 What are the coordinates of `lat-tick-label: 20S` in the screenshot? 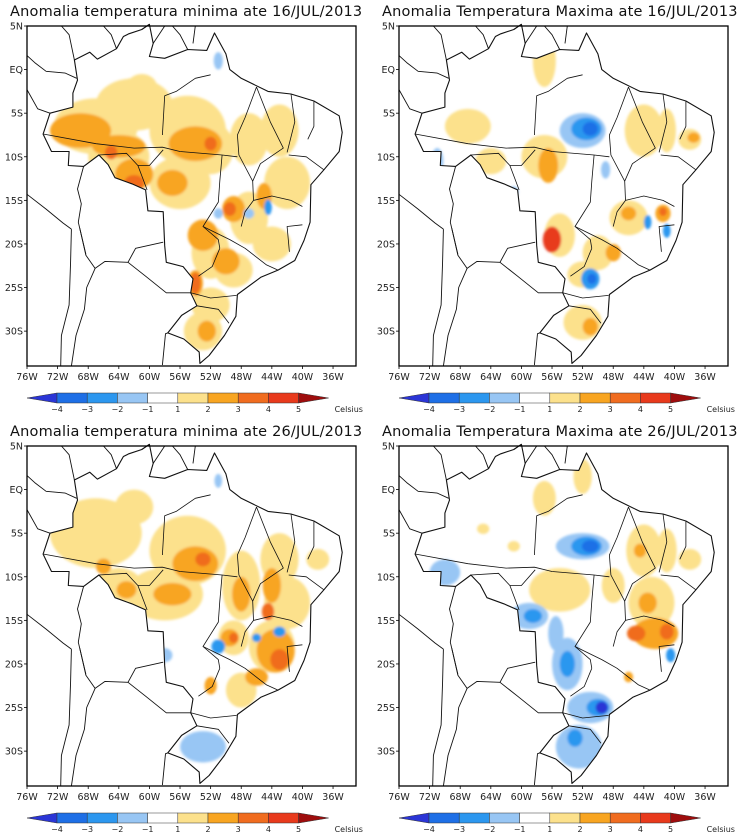 It's located at (14, 664).